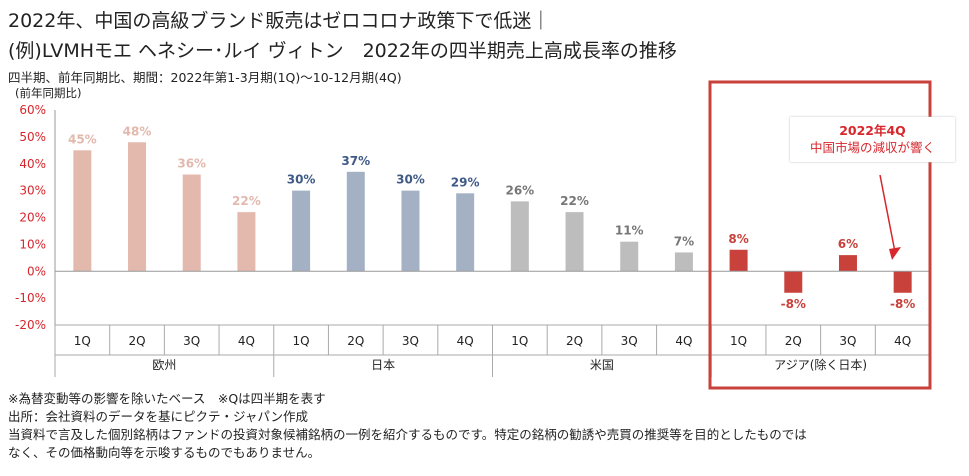 The height and width of the screenshot is (476, 969). What do you see at coordinates (602, 365) in the screenshot?
I see `group-label: 米国` at bounding box center [602, 365].